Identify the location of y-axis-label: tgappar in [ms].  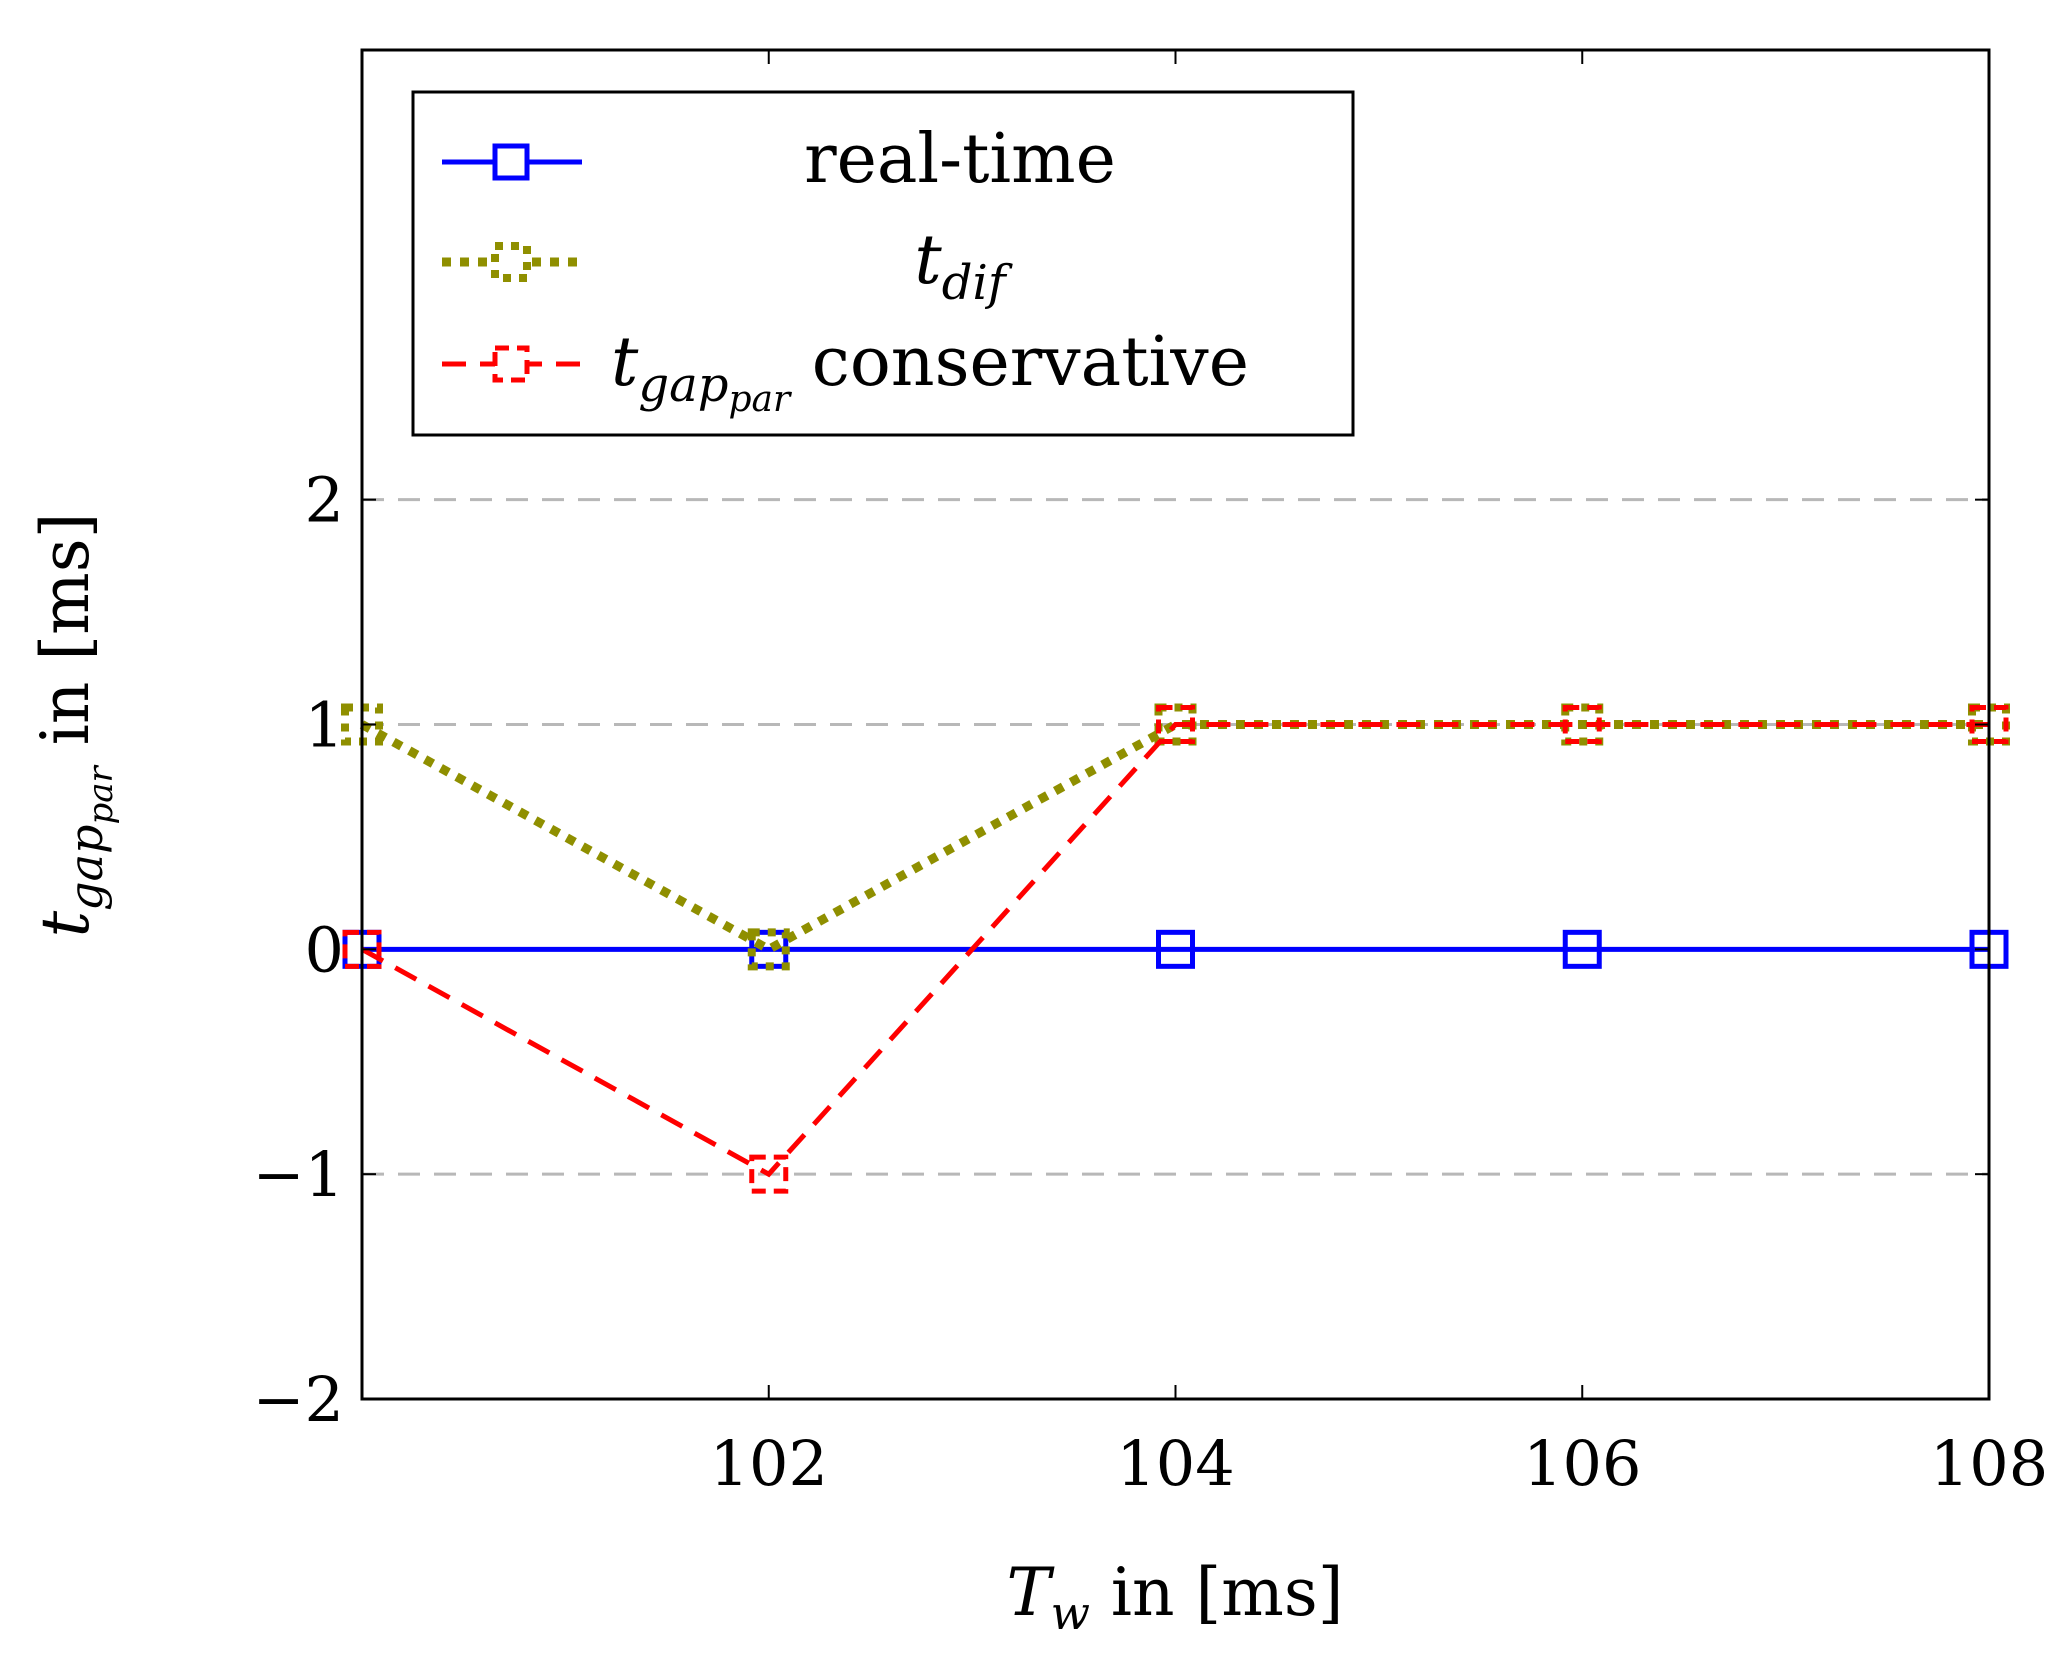
(74, 725).